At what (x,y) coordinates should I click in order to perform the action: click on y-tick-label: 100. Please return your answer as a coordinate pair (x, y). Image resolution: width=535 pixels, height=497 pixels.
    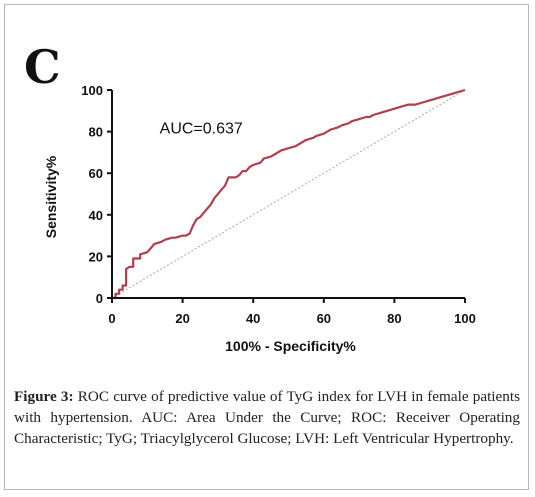
    Looking at the image, I should click on (92, 90).